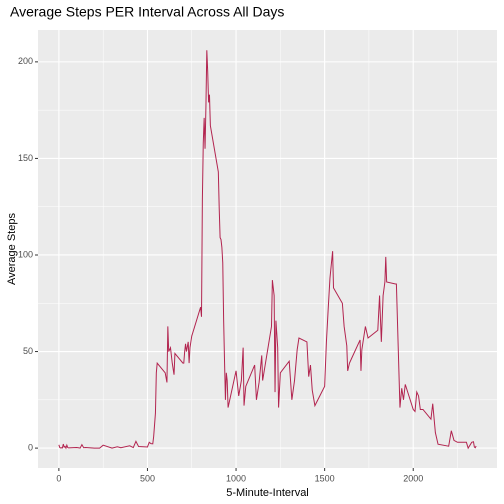 The height and width of the screenshot is (504, 504). Describe the element at coordinates (25, 61) in the screenshot. I see `y-tick-label: 200` at that location.